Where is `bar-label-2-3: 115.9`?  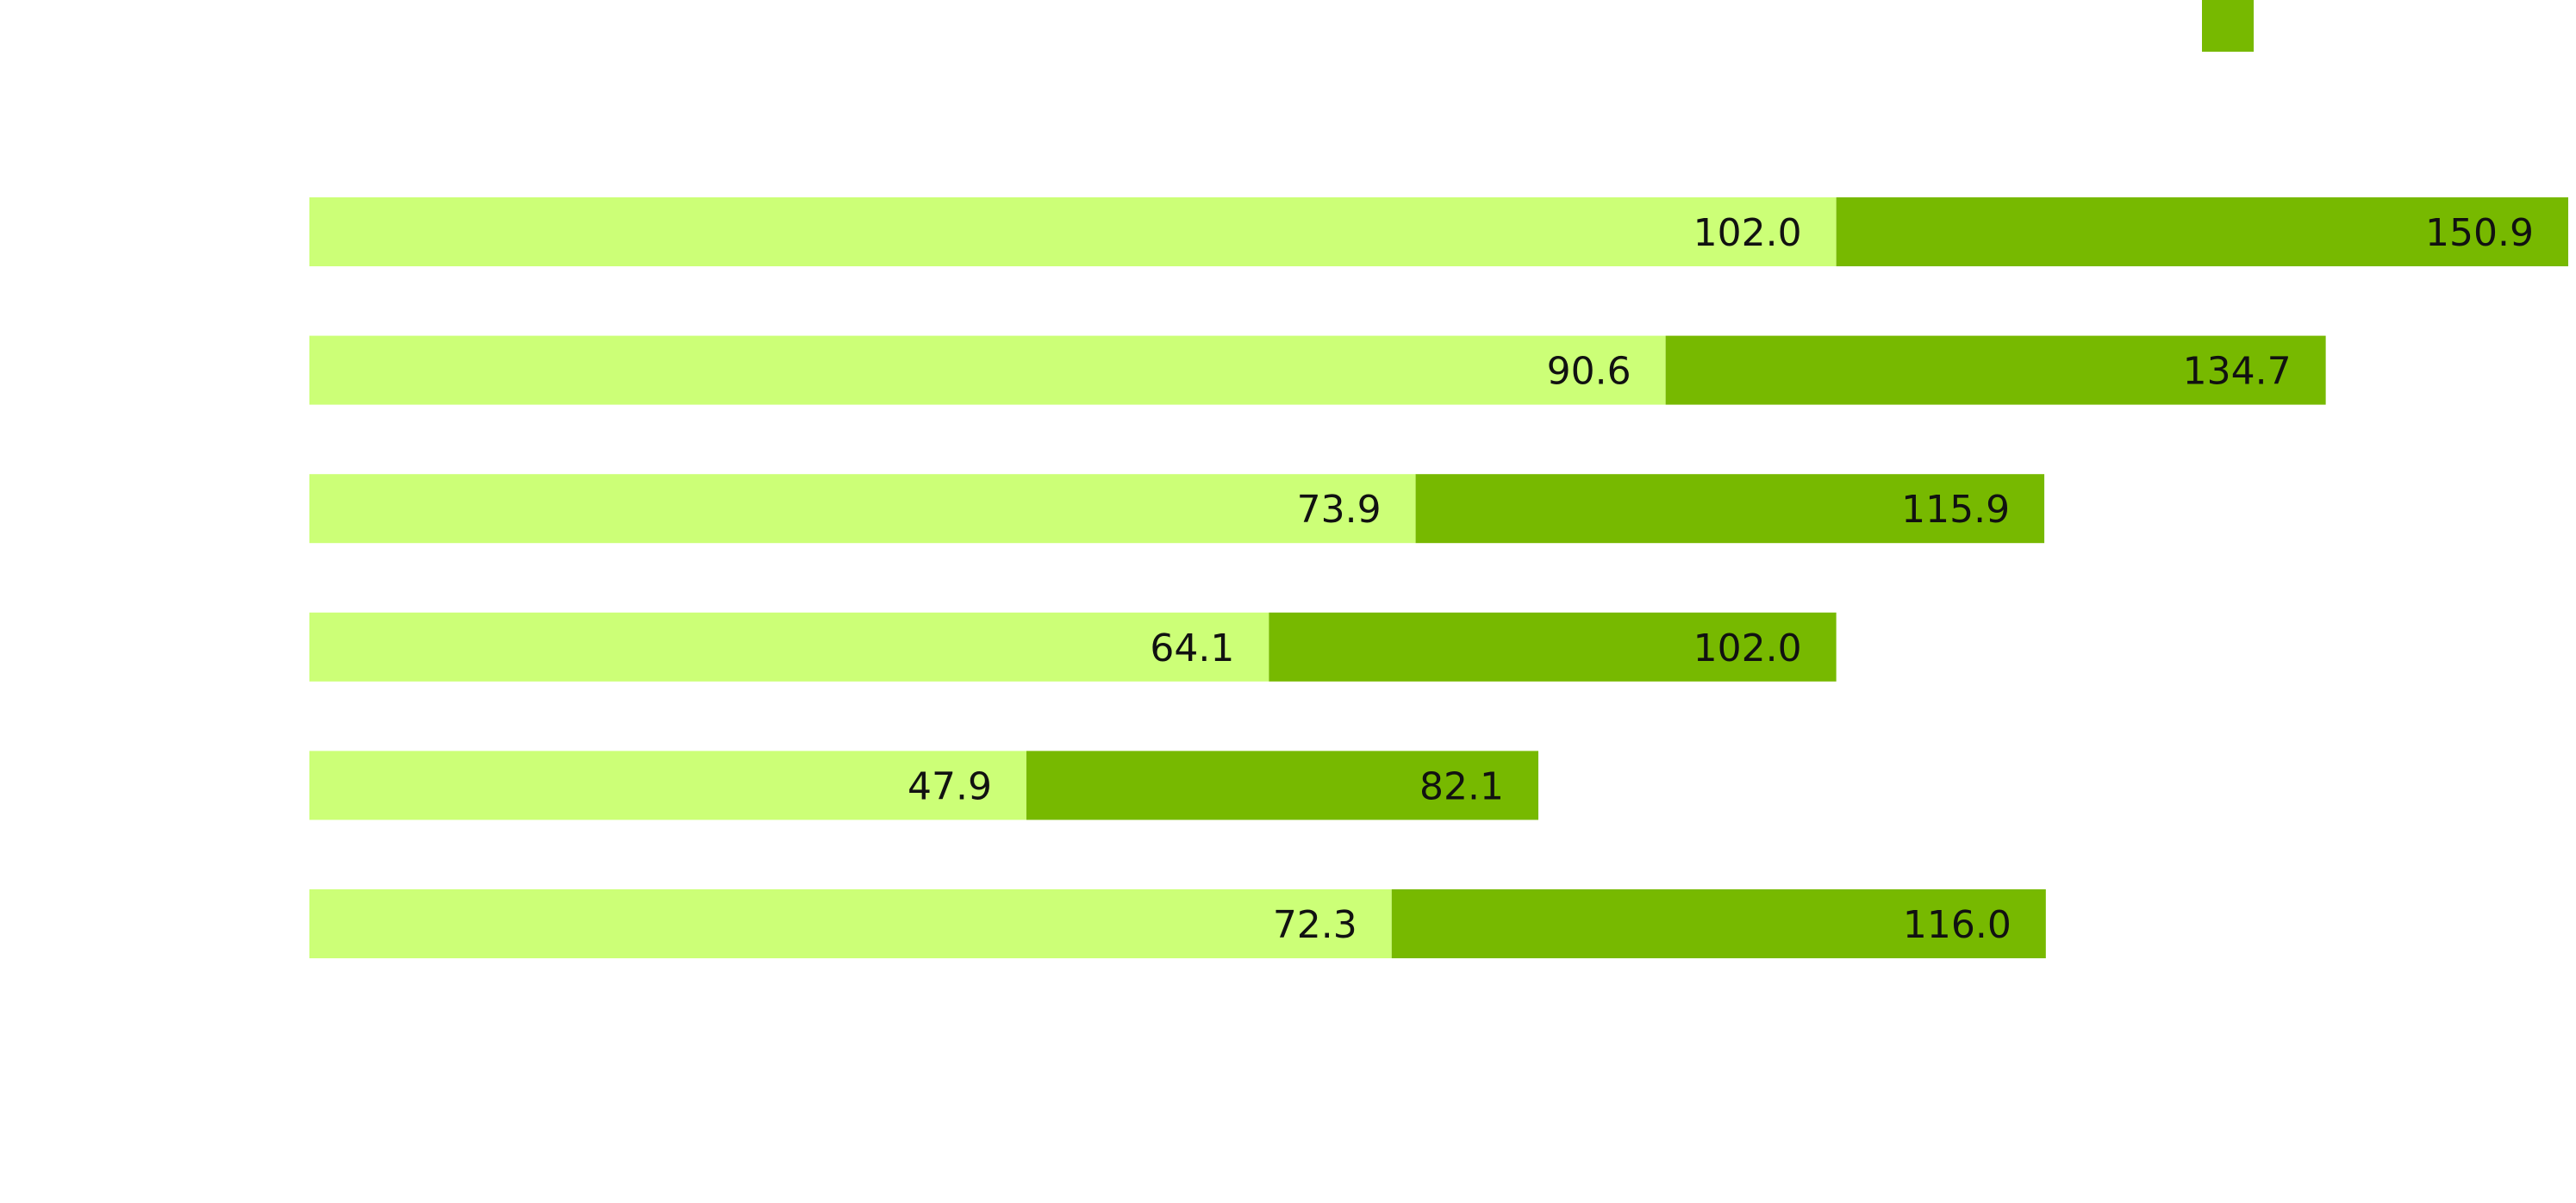
bar-label-2-3: 115.9 is located at coordinates (1955, 510).